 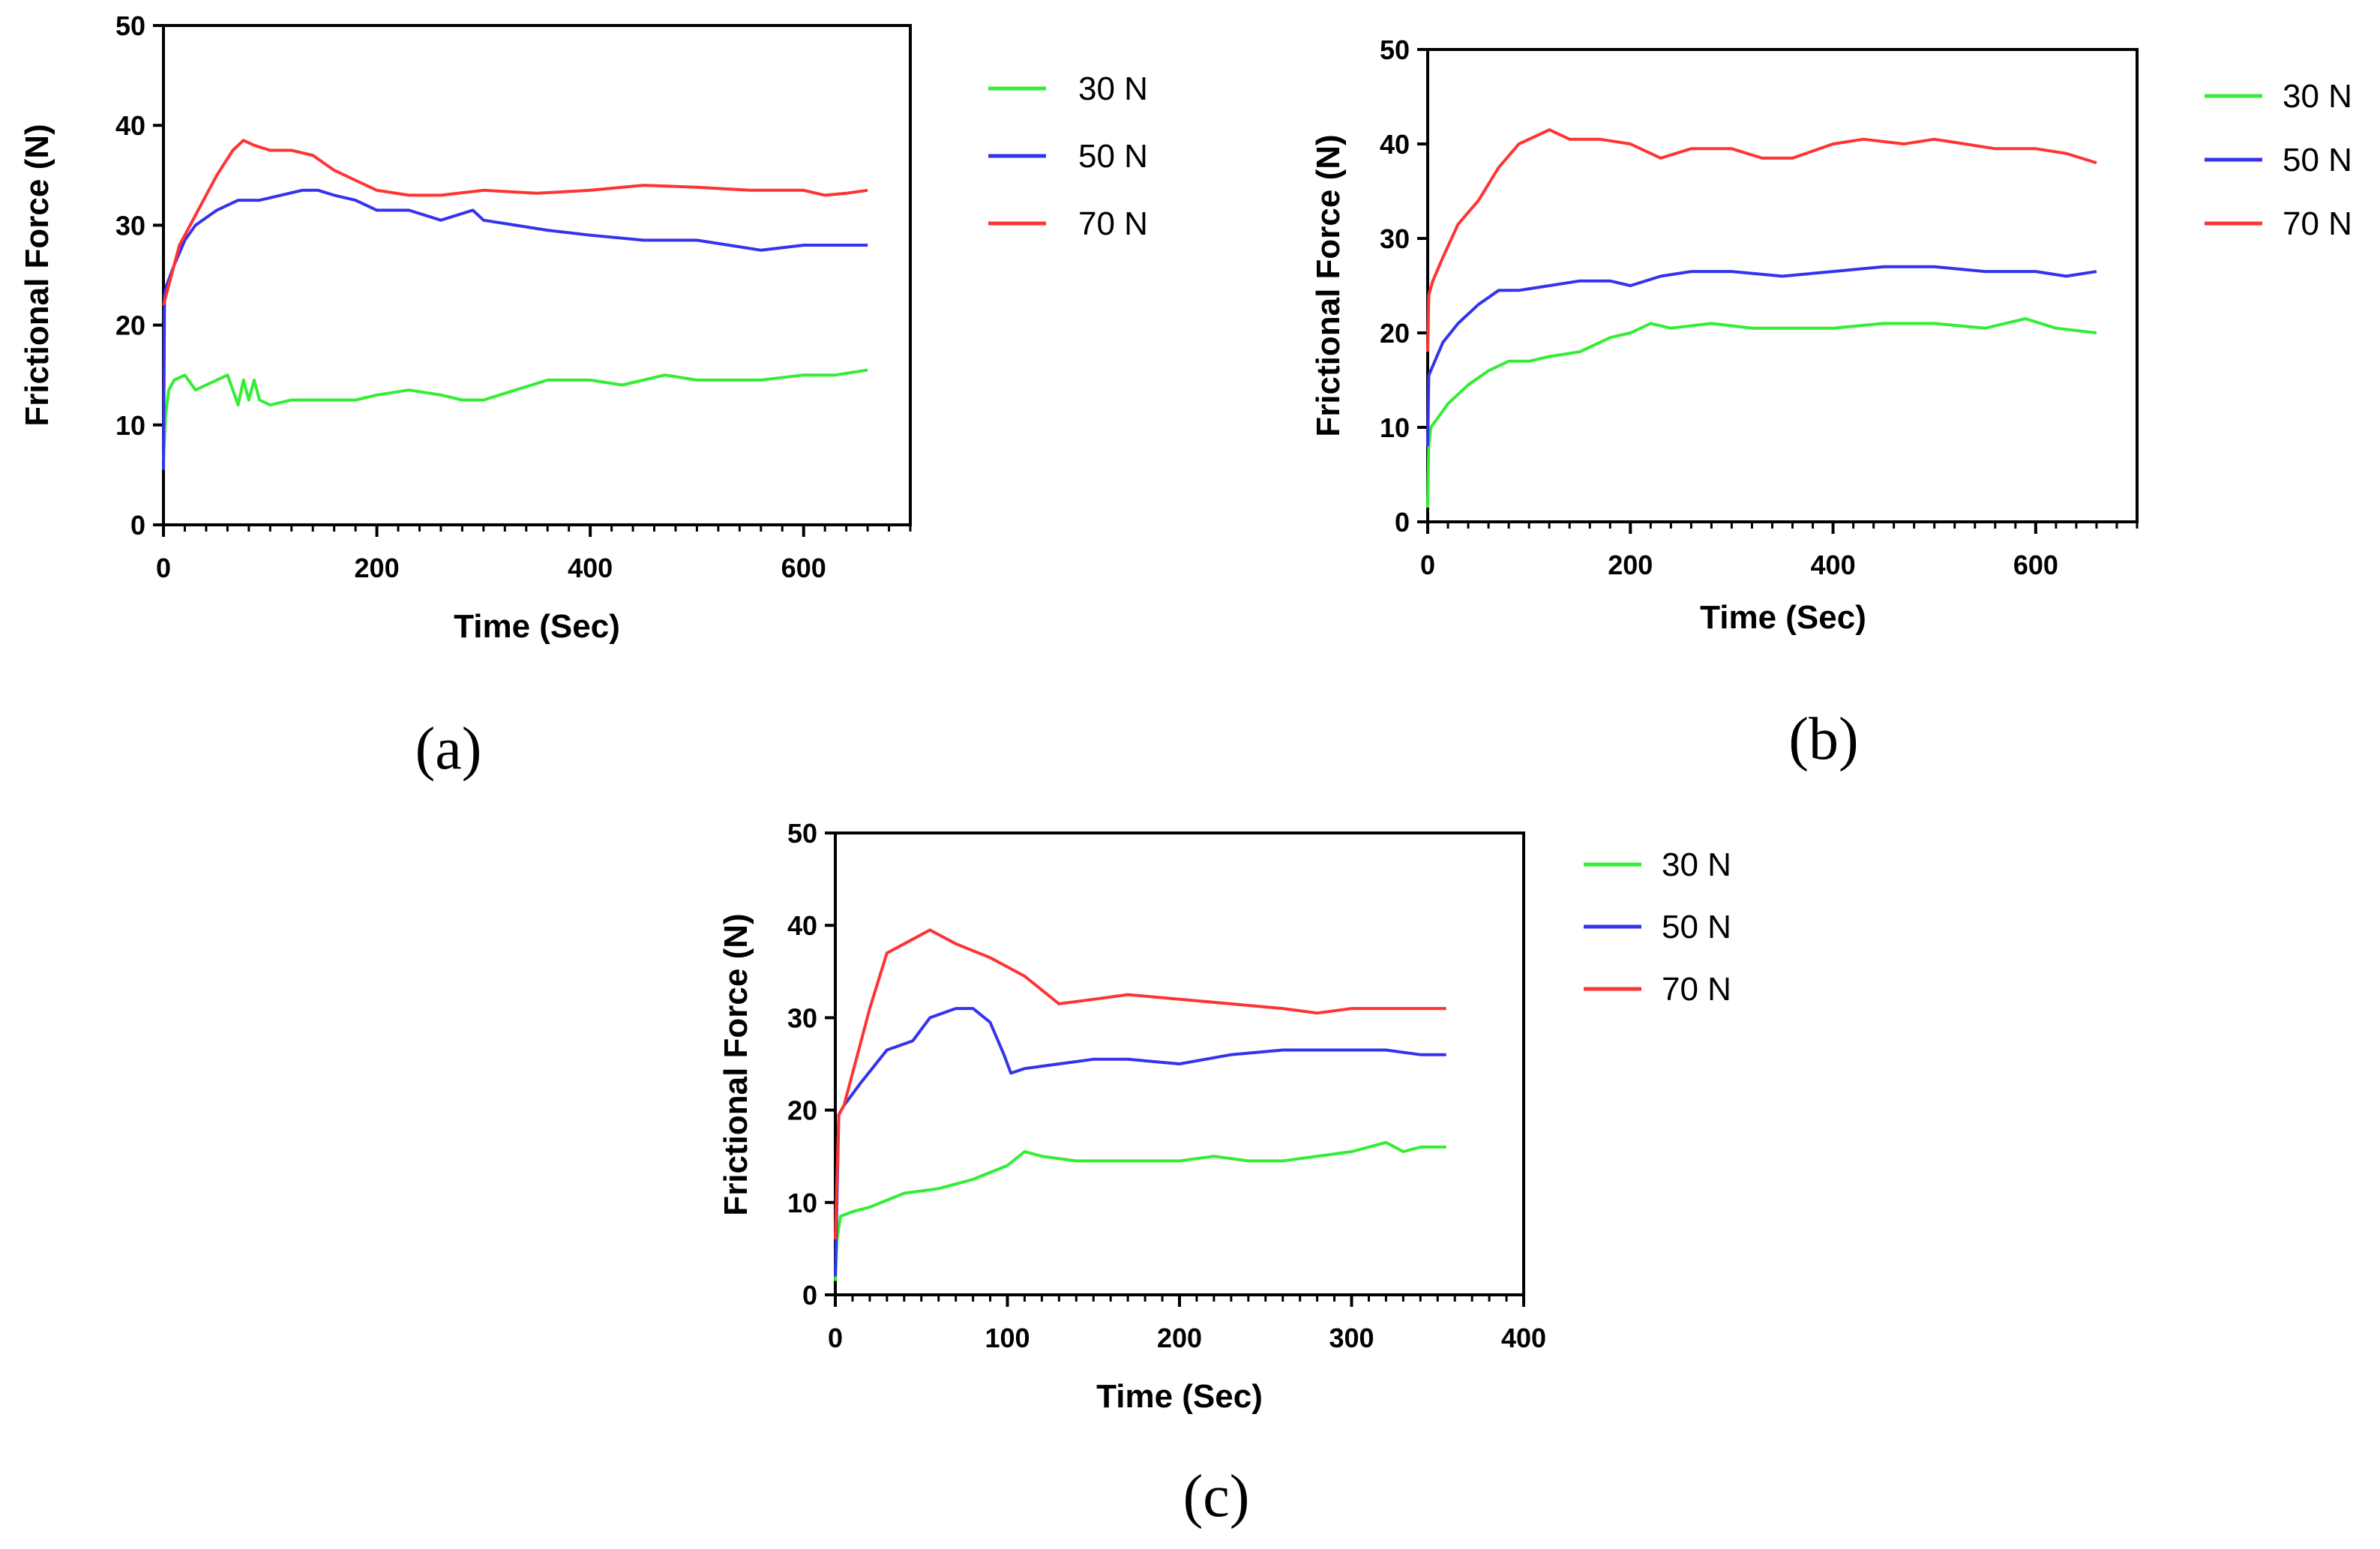 What do you see at coordinates (448, 749) in the screenshot?
I see `panel-label: (a)` at bounding box center [448, 749].